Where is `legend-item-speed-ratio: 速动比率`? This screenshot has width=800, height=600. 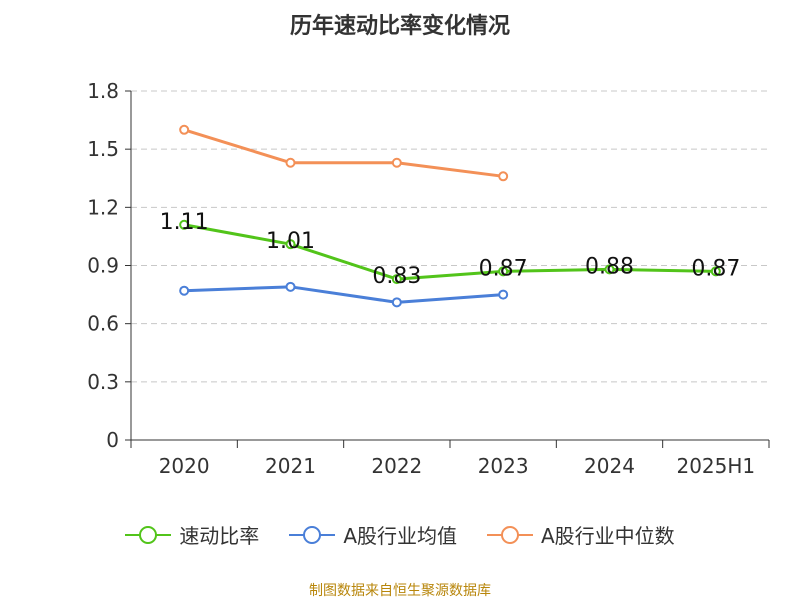
legend-item-speed-ratio: 速动比率 is located at coordinates (192, 534).